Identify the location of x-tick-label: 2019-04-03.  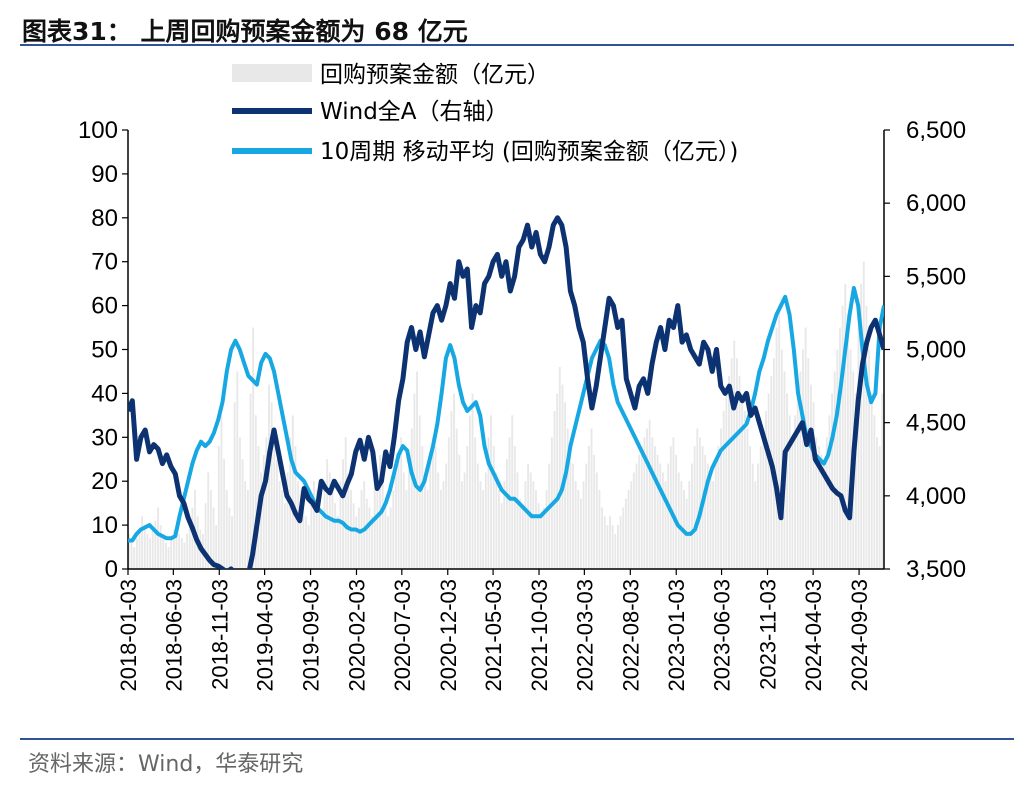
(265, 635).